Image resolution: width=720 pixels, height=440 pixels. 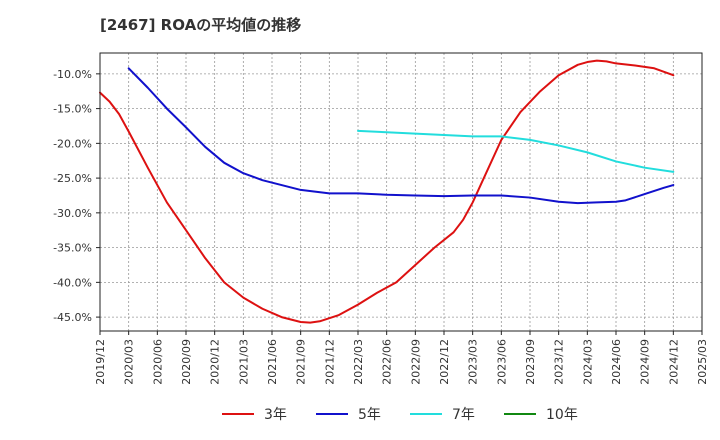 I want to click on x-tick-label: 2022/09, so click(x=415, y=362).